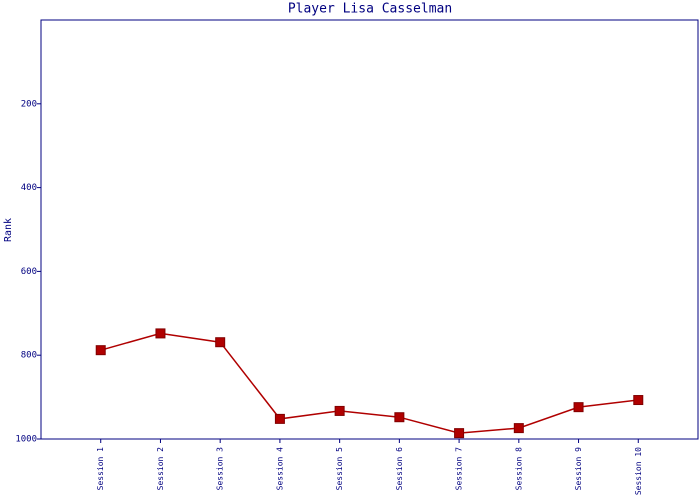 This screenshot has height=500, width=700. What do you see at coordinates (8, 230) in the screenshot?
I see `y-axis-label: Rank` at bounding box center [8, 230].